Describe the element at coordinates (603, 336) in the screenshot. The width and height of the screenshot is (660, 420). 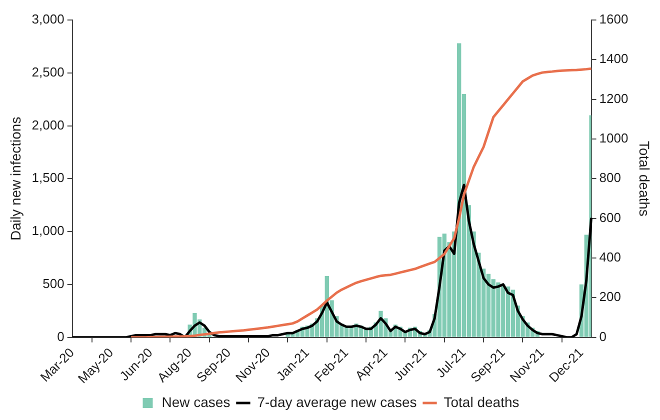
I see `y2-tick-label: 0` at that location.